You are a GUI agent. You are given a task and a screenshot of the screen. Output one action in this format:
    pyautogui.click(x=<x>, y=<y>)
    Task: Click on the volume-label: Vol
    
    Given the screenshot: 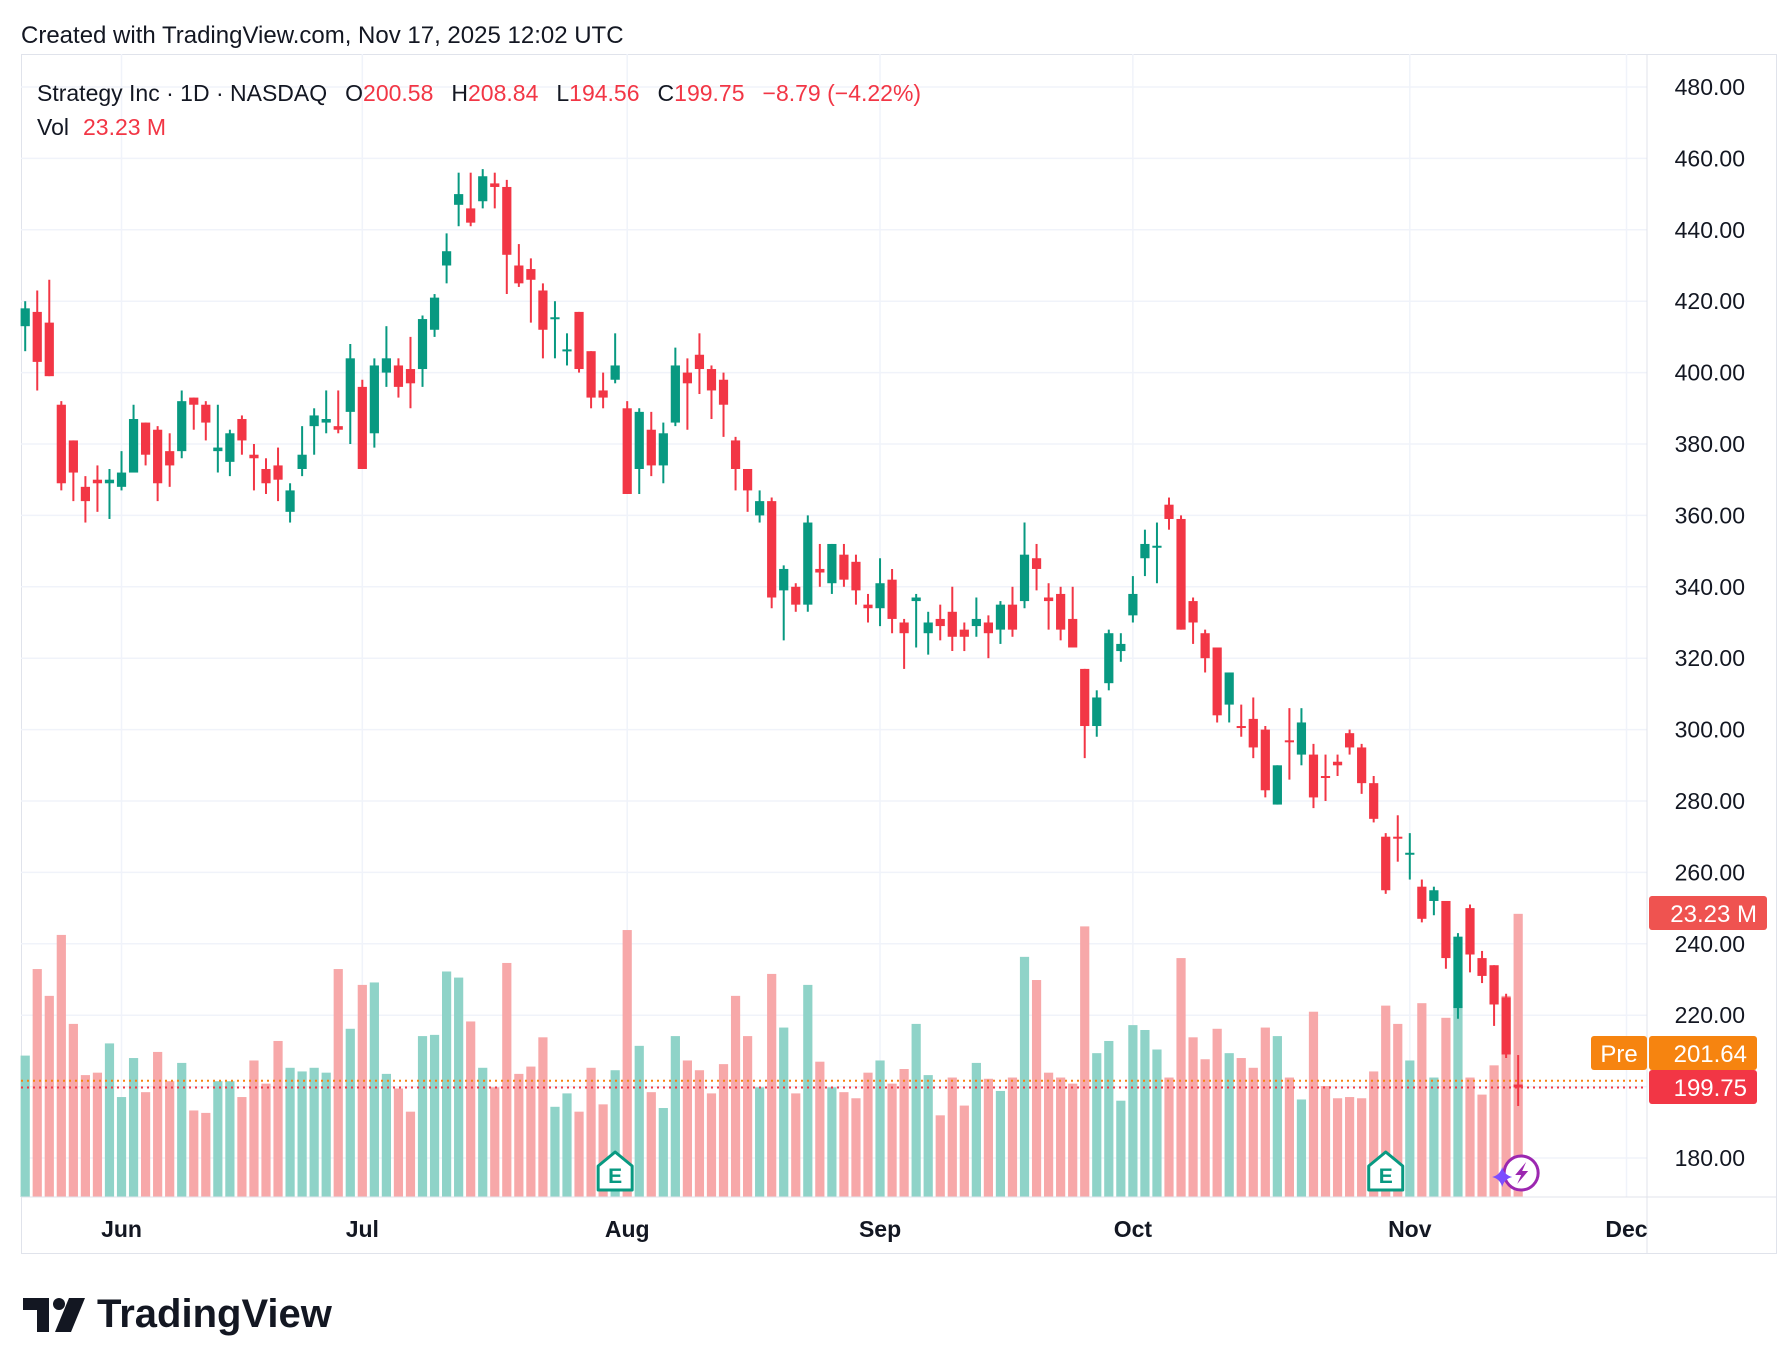 What is the action you would take?
    pyautogui.click(x=53, y=127)
    